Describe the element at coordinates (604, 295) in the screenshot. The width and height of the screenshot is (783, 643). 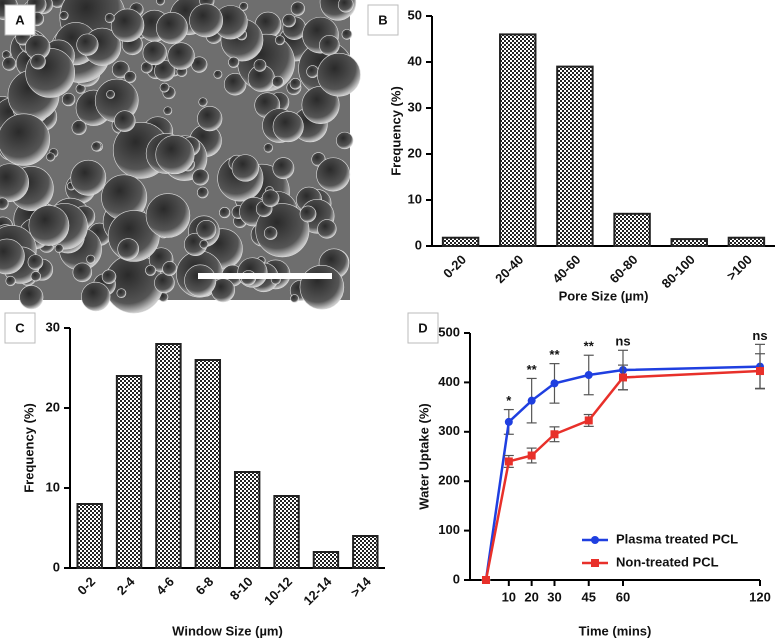
I see `x-axis-title: Pore Size (µm)` at that location.